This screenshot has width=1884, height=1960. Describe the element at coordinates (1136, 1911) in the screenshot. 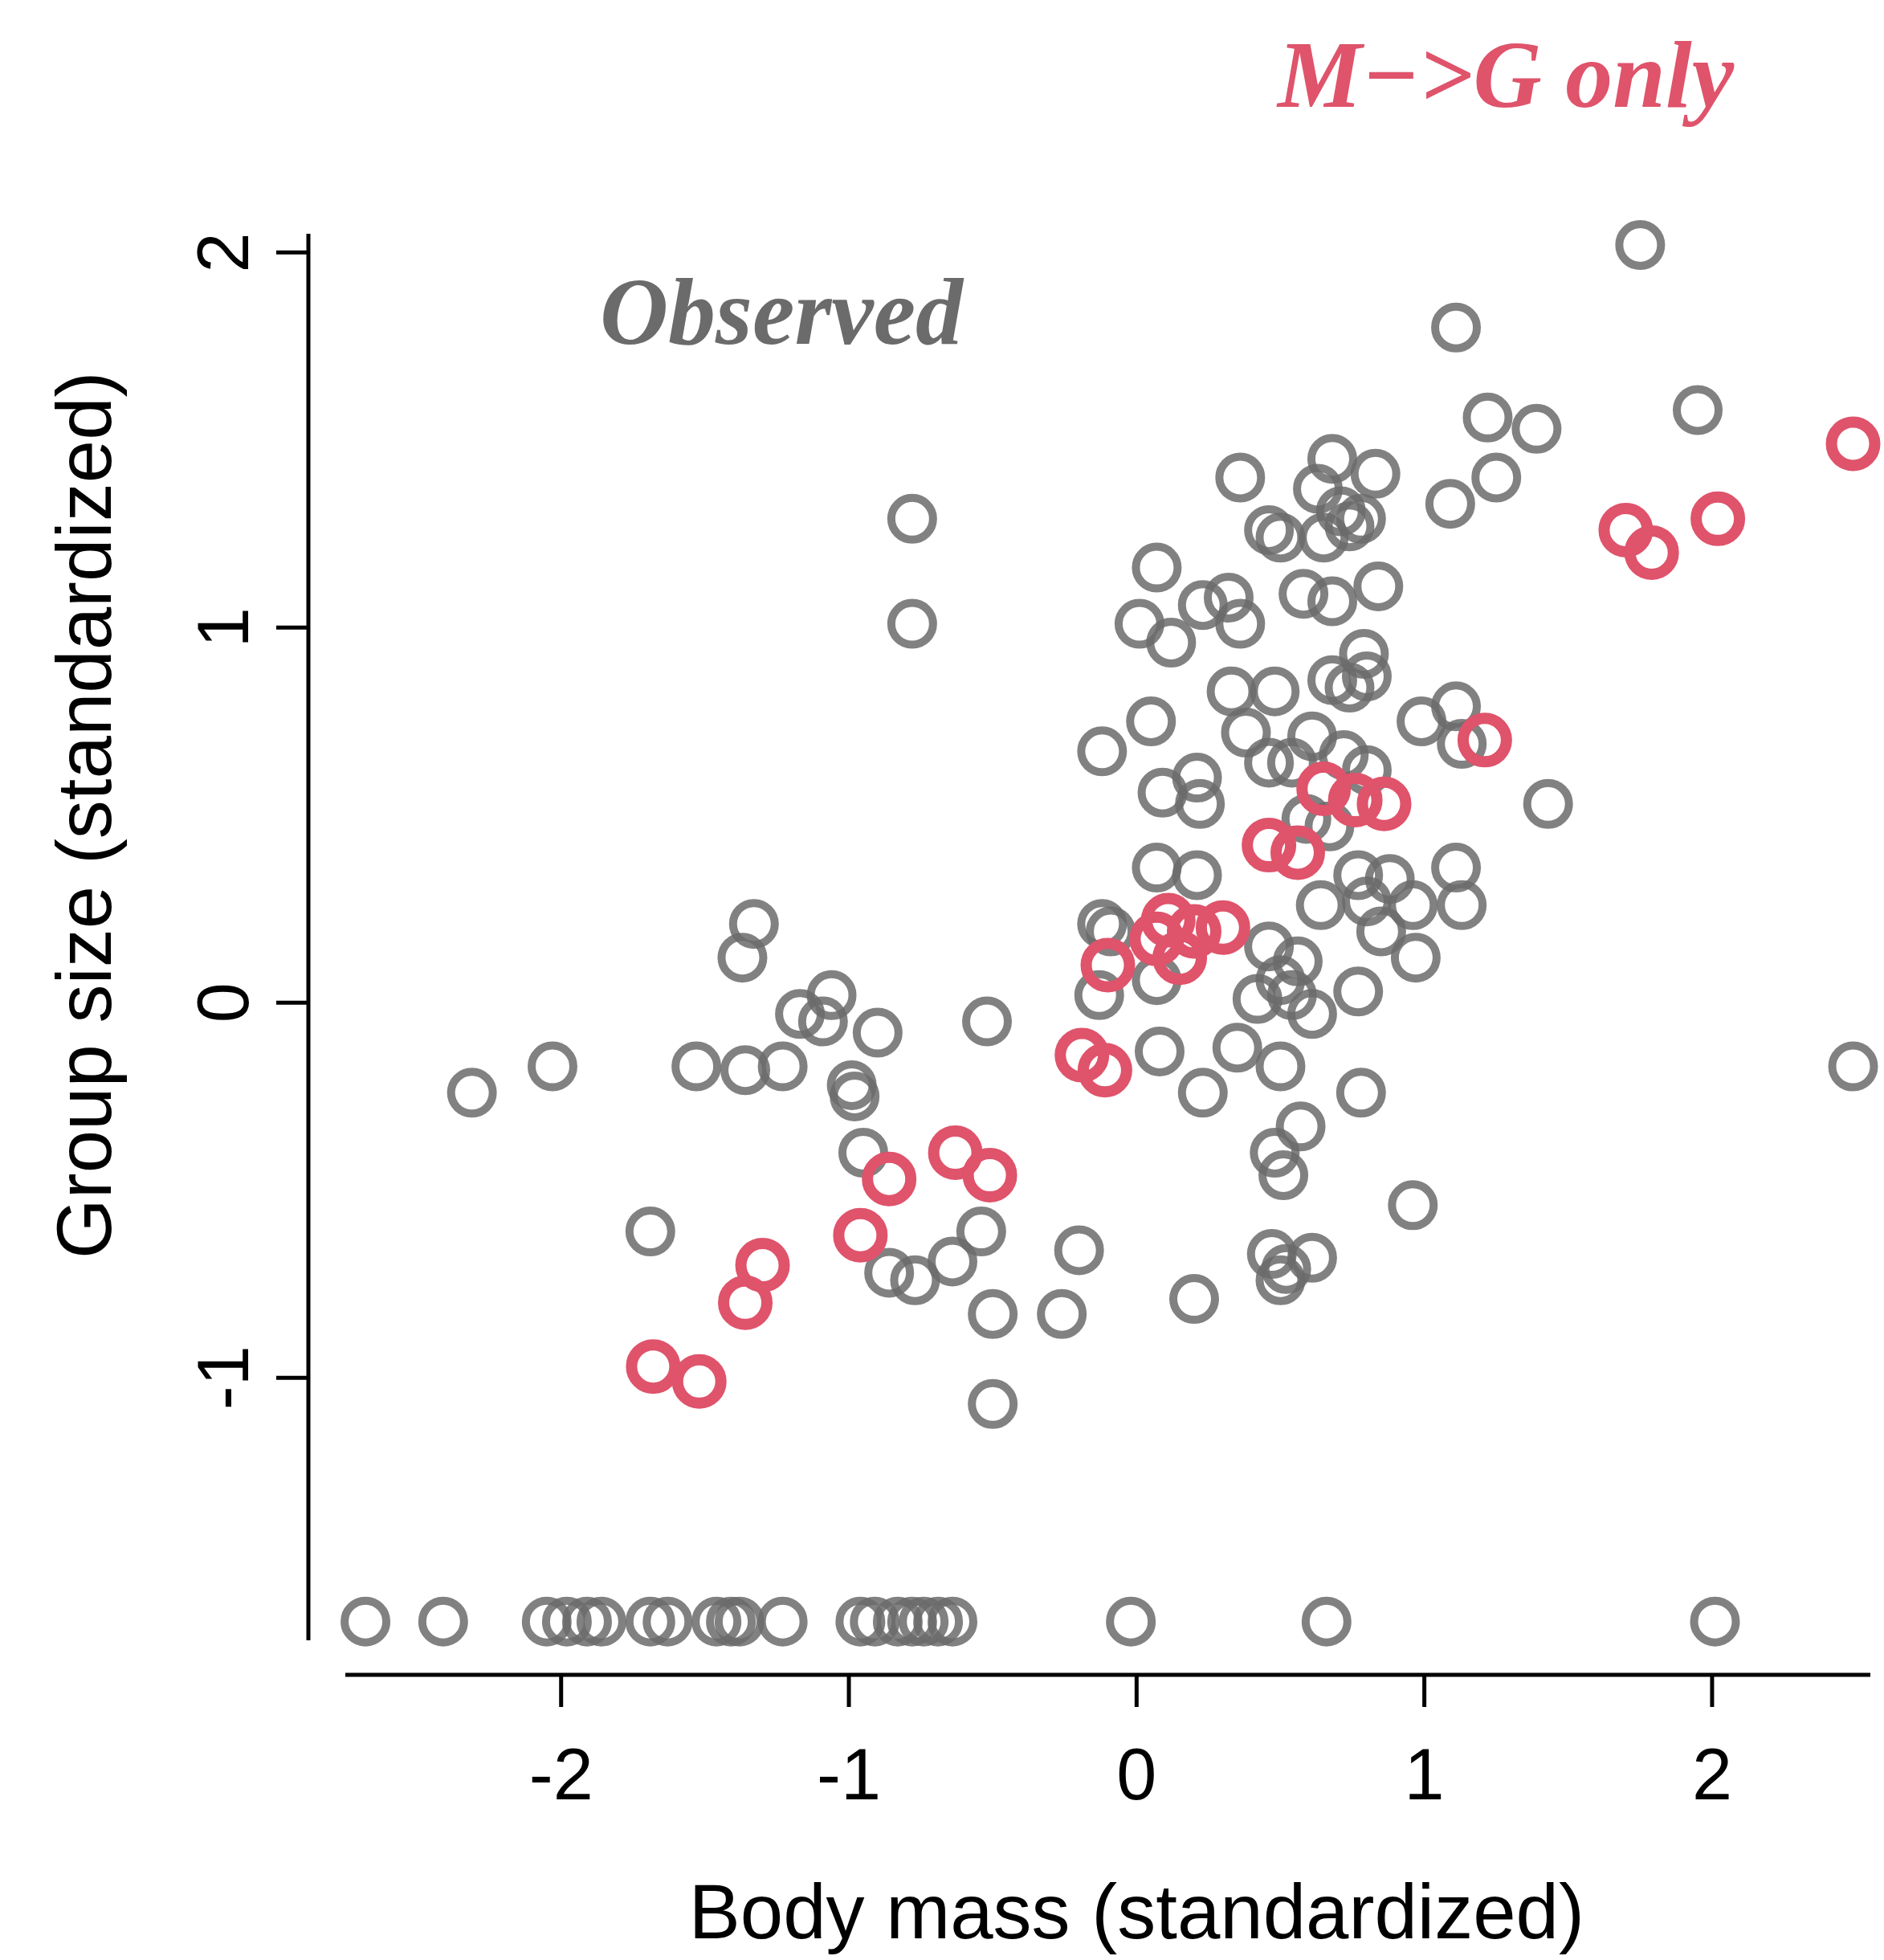

I see `x-axis-title: Body mass (standardized)` at that location.